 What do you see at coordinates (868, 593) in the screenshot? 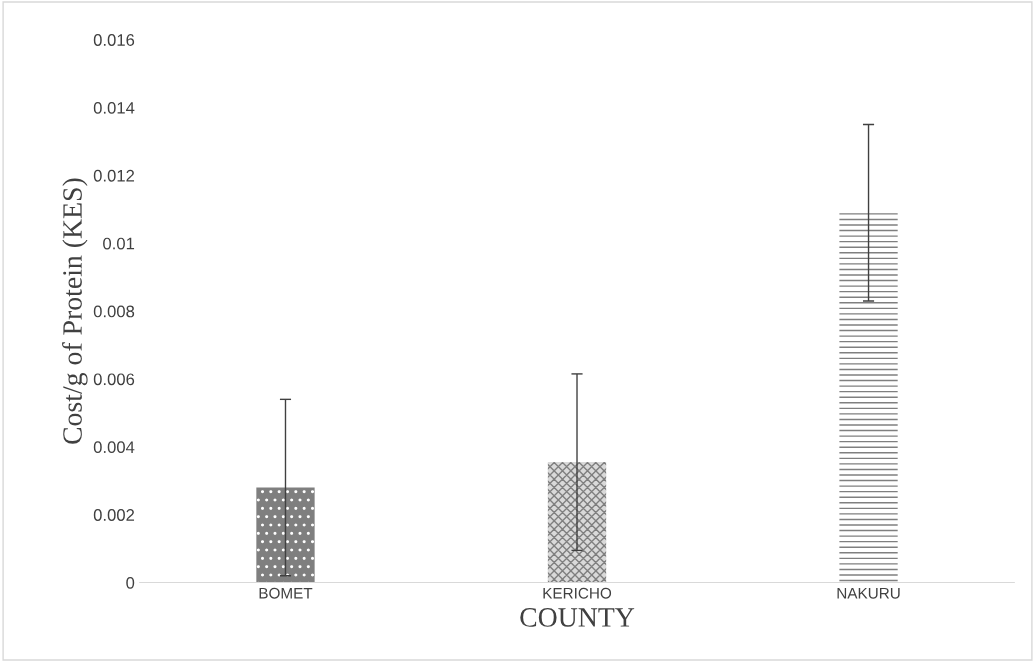
I see `x-tick-label: NAKURU` at bounding box center [868, 593].